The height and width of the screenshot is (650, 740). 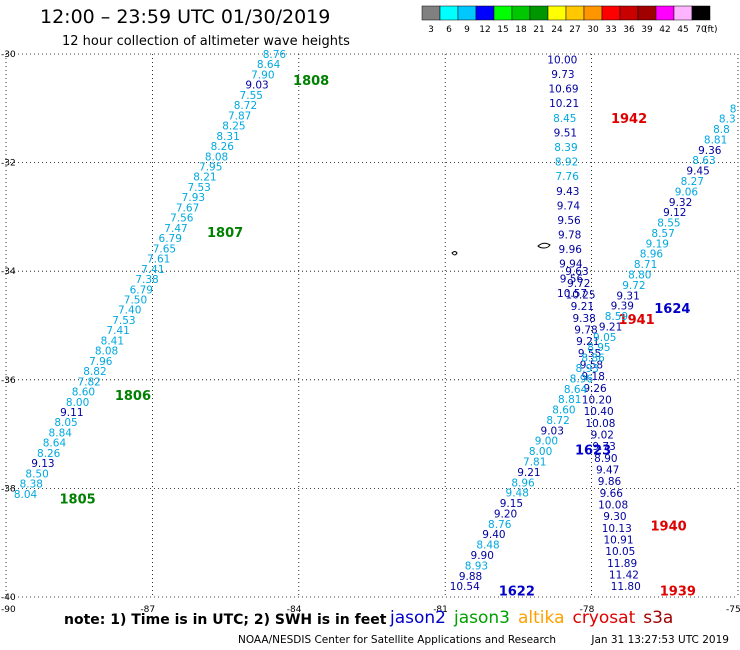 What do you see at coordinates (175, 229) in the screenshot?
I see `wave-height-value: 7.47` at bounding box center [175, 229].